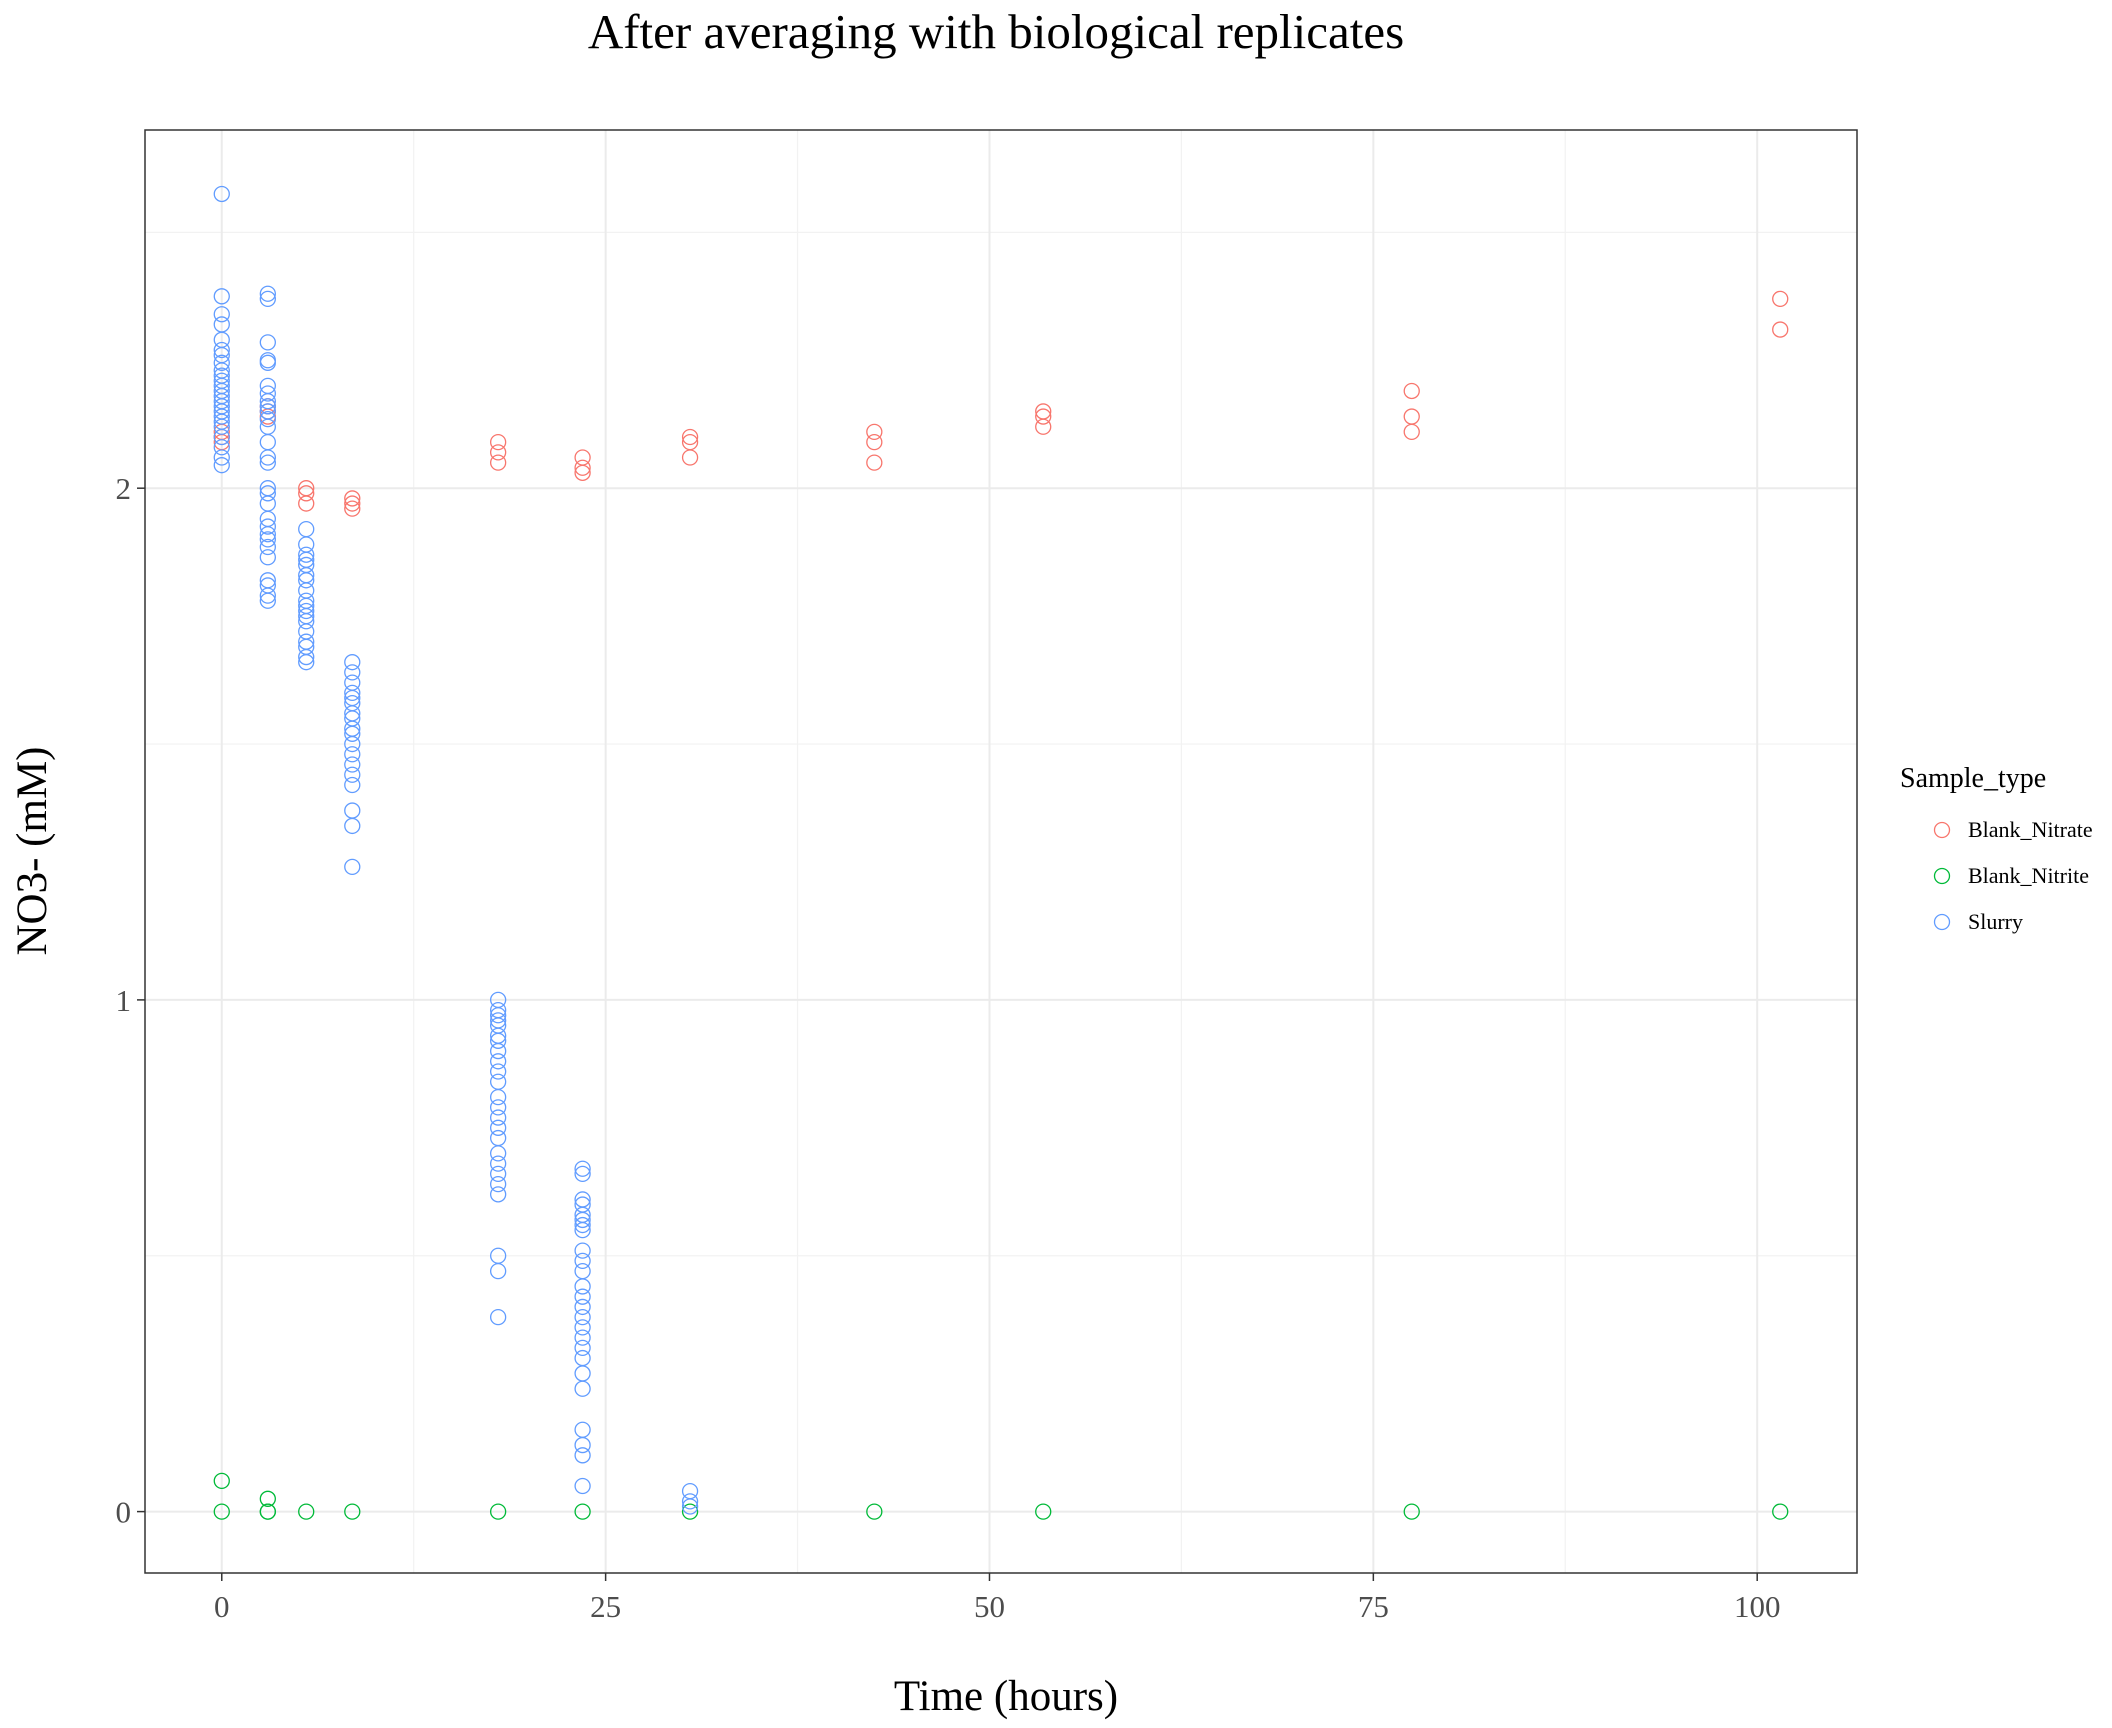 This screenshot has height=1728, width=2112. Describe the element at coordinates (1757, 1606) in the screenshot. I see `x-tick-label: 100` at that location.